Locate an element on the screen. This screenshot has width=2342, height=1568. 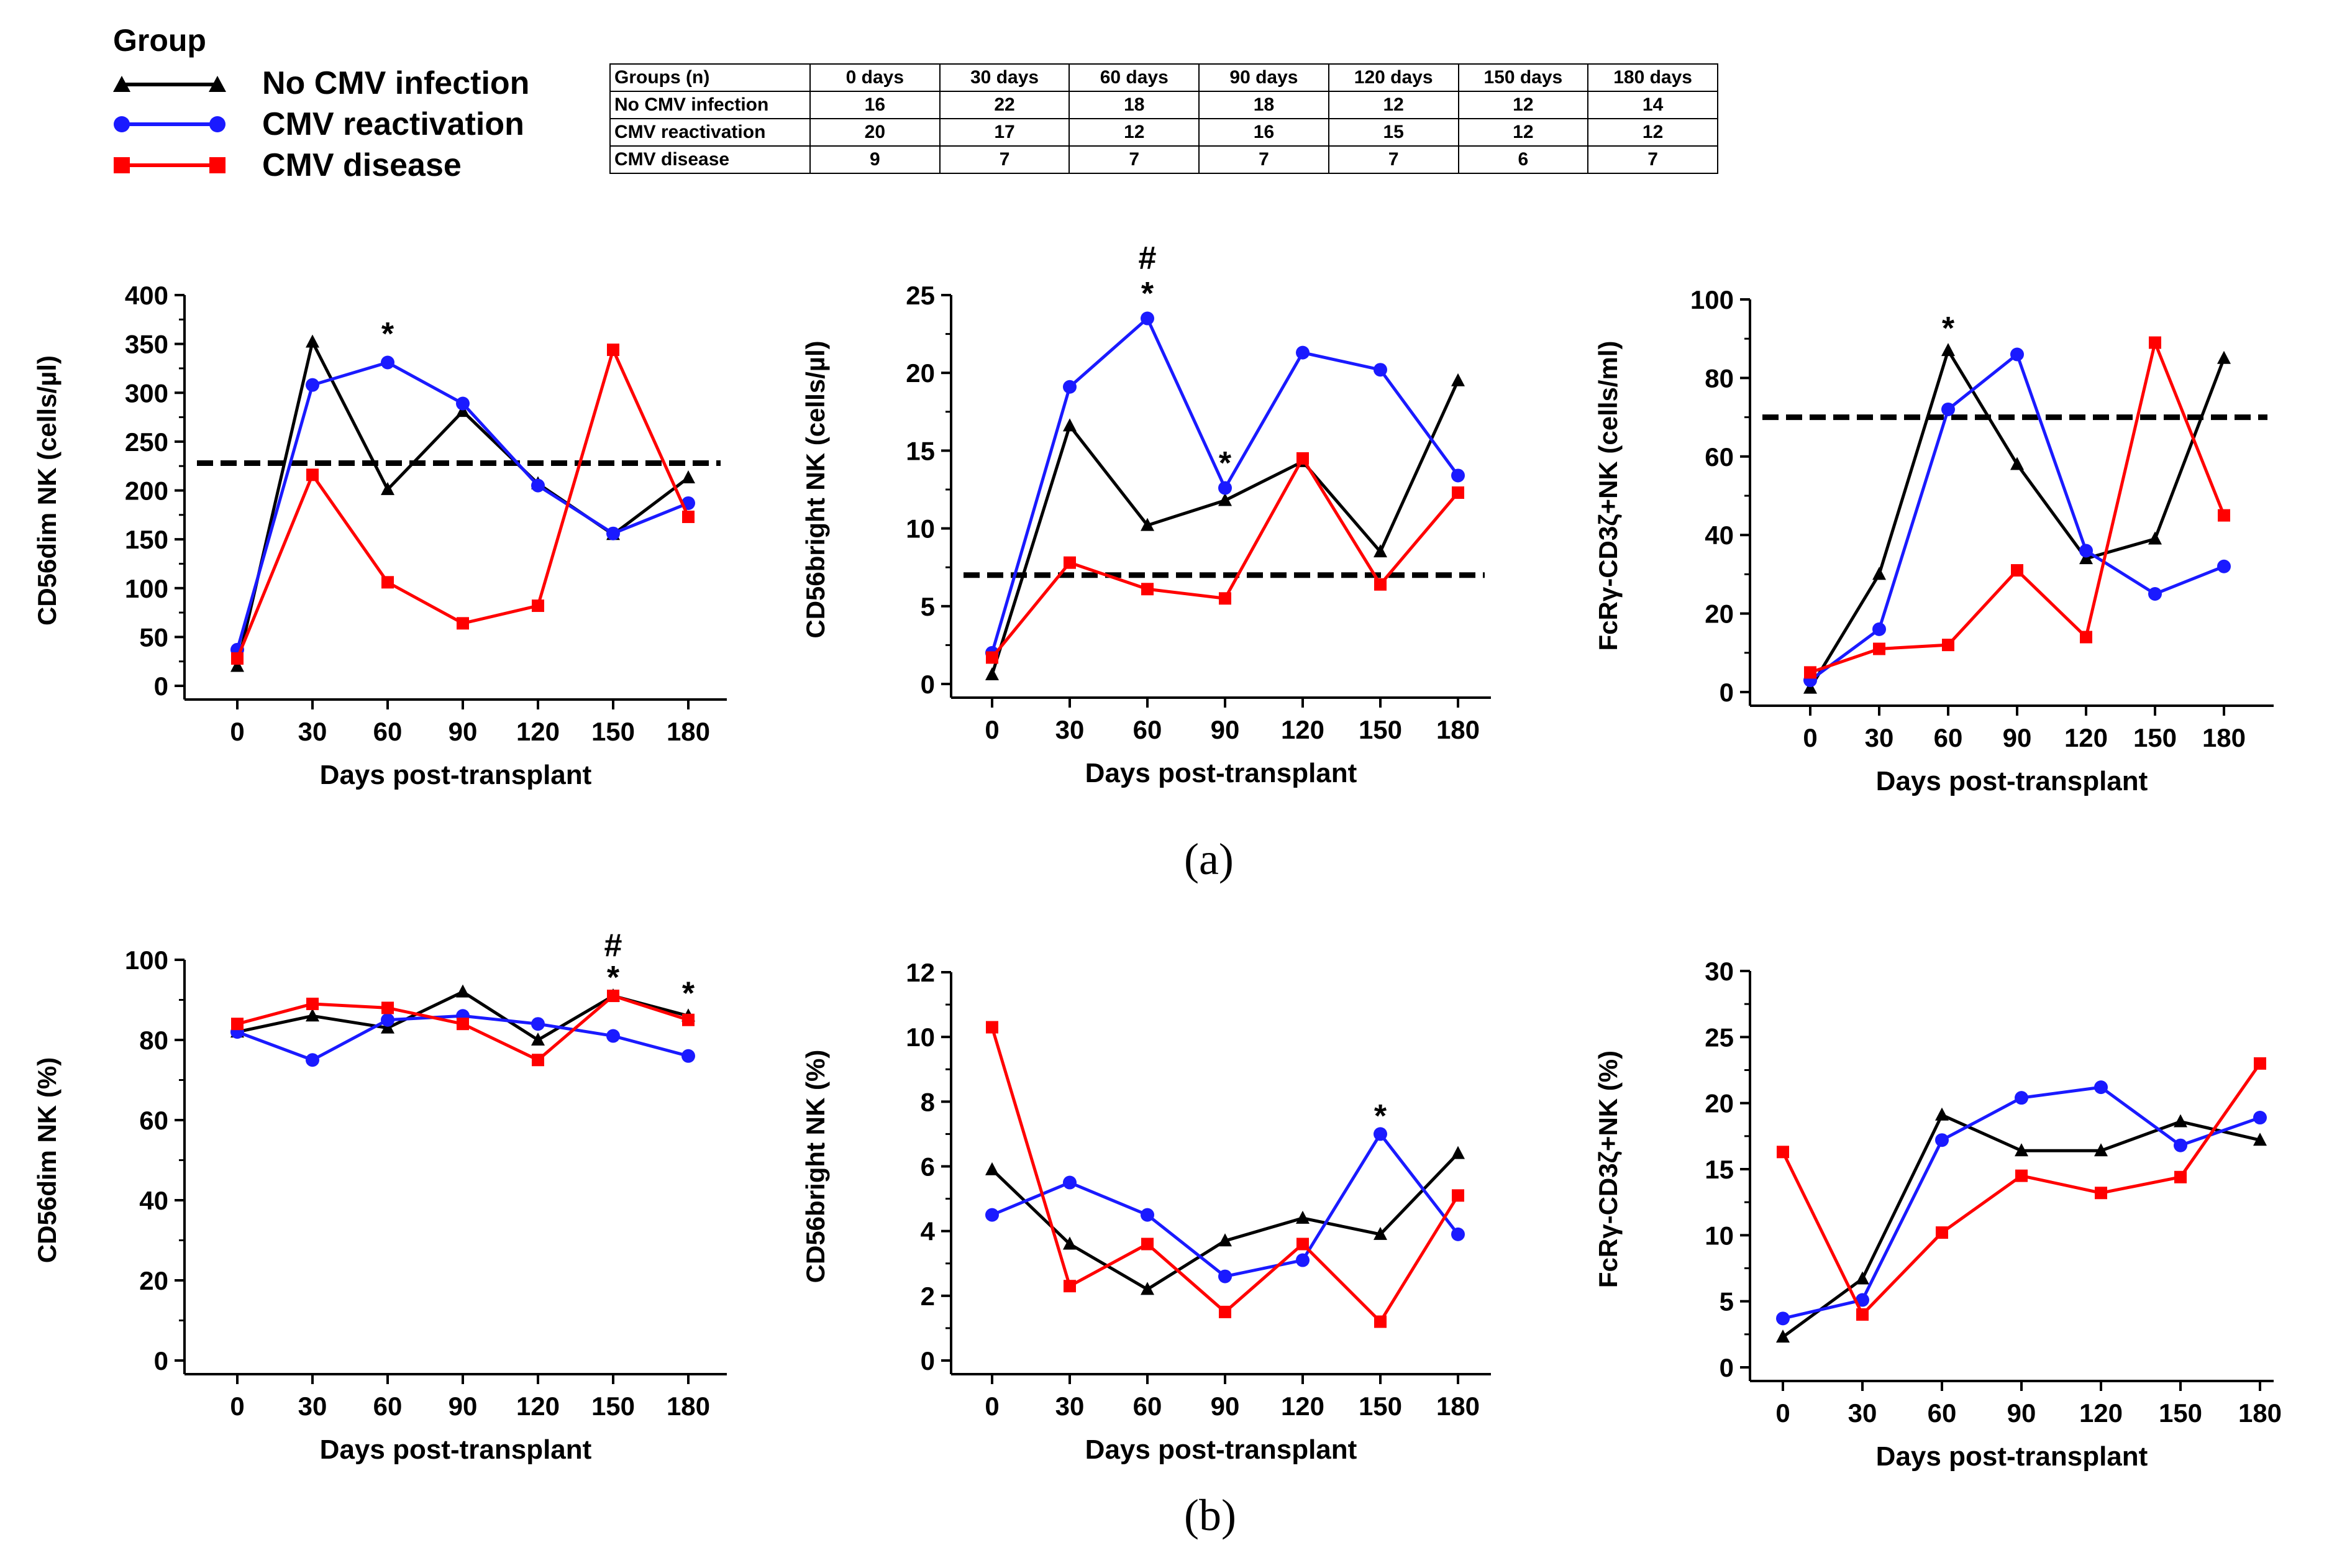
chart-b3-x-tick-label: 120 is located at coordinates (2101, 1413).